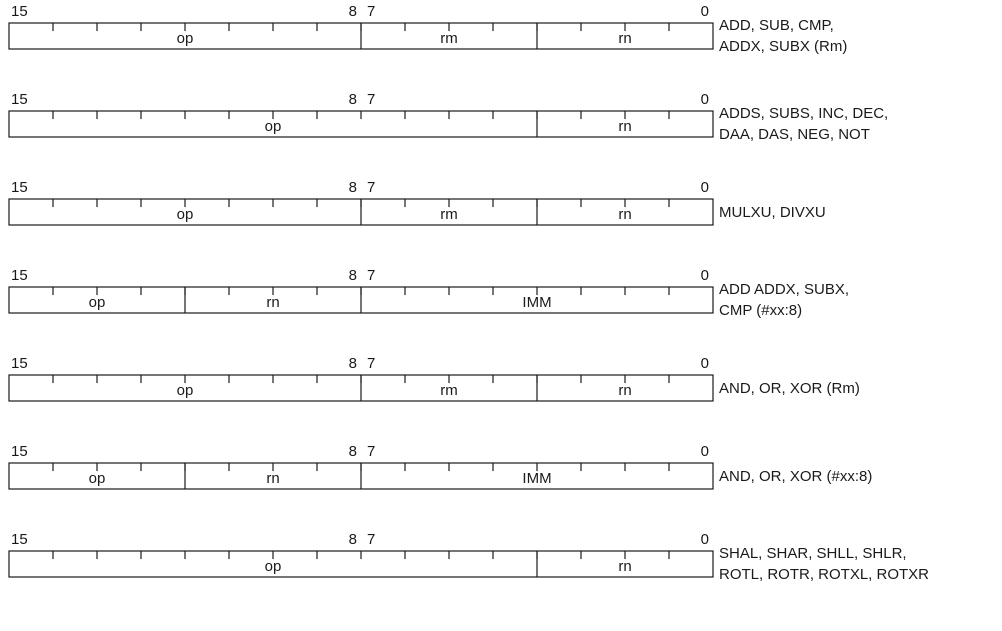  What do you see at coordinates (776, 25) in the screenshot?
I see `description-line: ADD, SUB, CMP,` at bounding box center [776, 25].